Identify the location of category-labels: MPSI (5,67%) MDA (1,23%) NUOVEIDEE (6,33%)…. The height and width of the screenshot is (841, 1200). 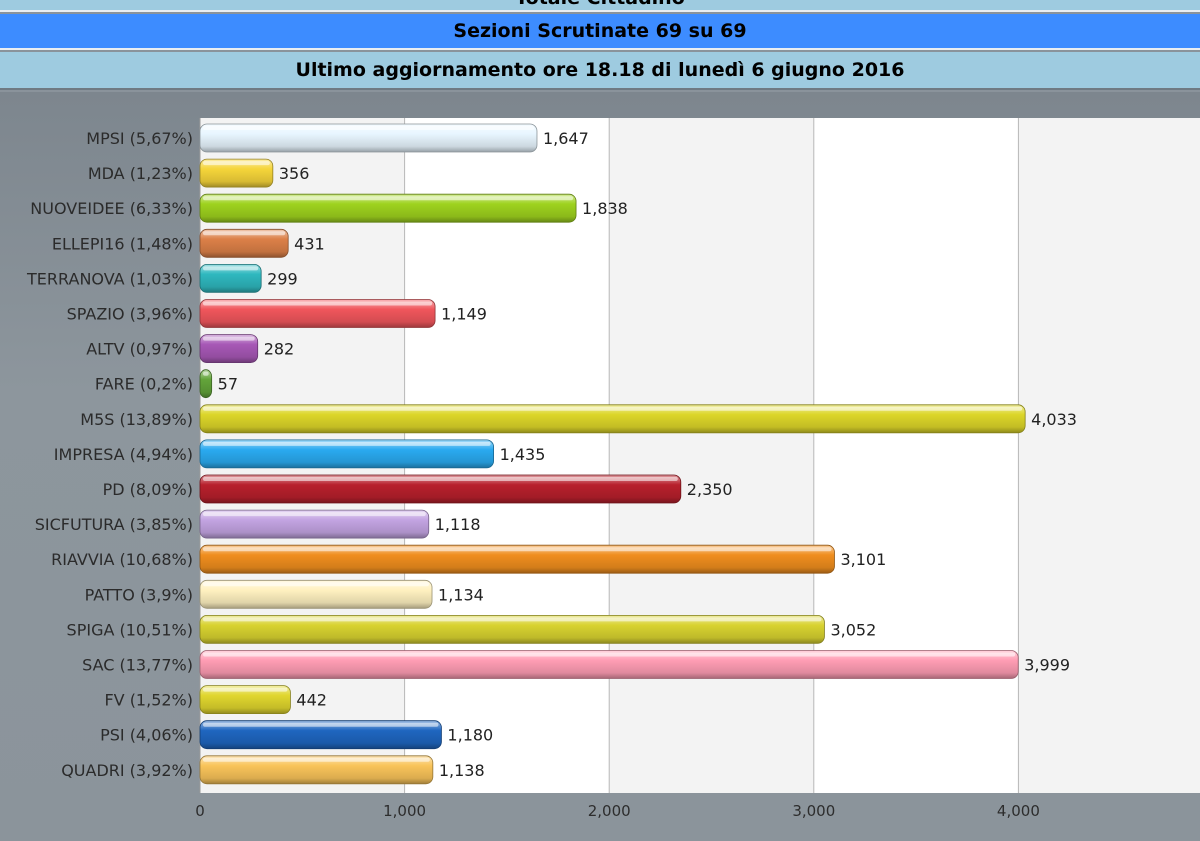
(109, 454).